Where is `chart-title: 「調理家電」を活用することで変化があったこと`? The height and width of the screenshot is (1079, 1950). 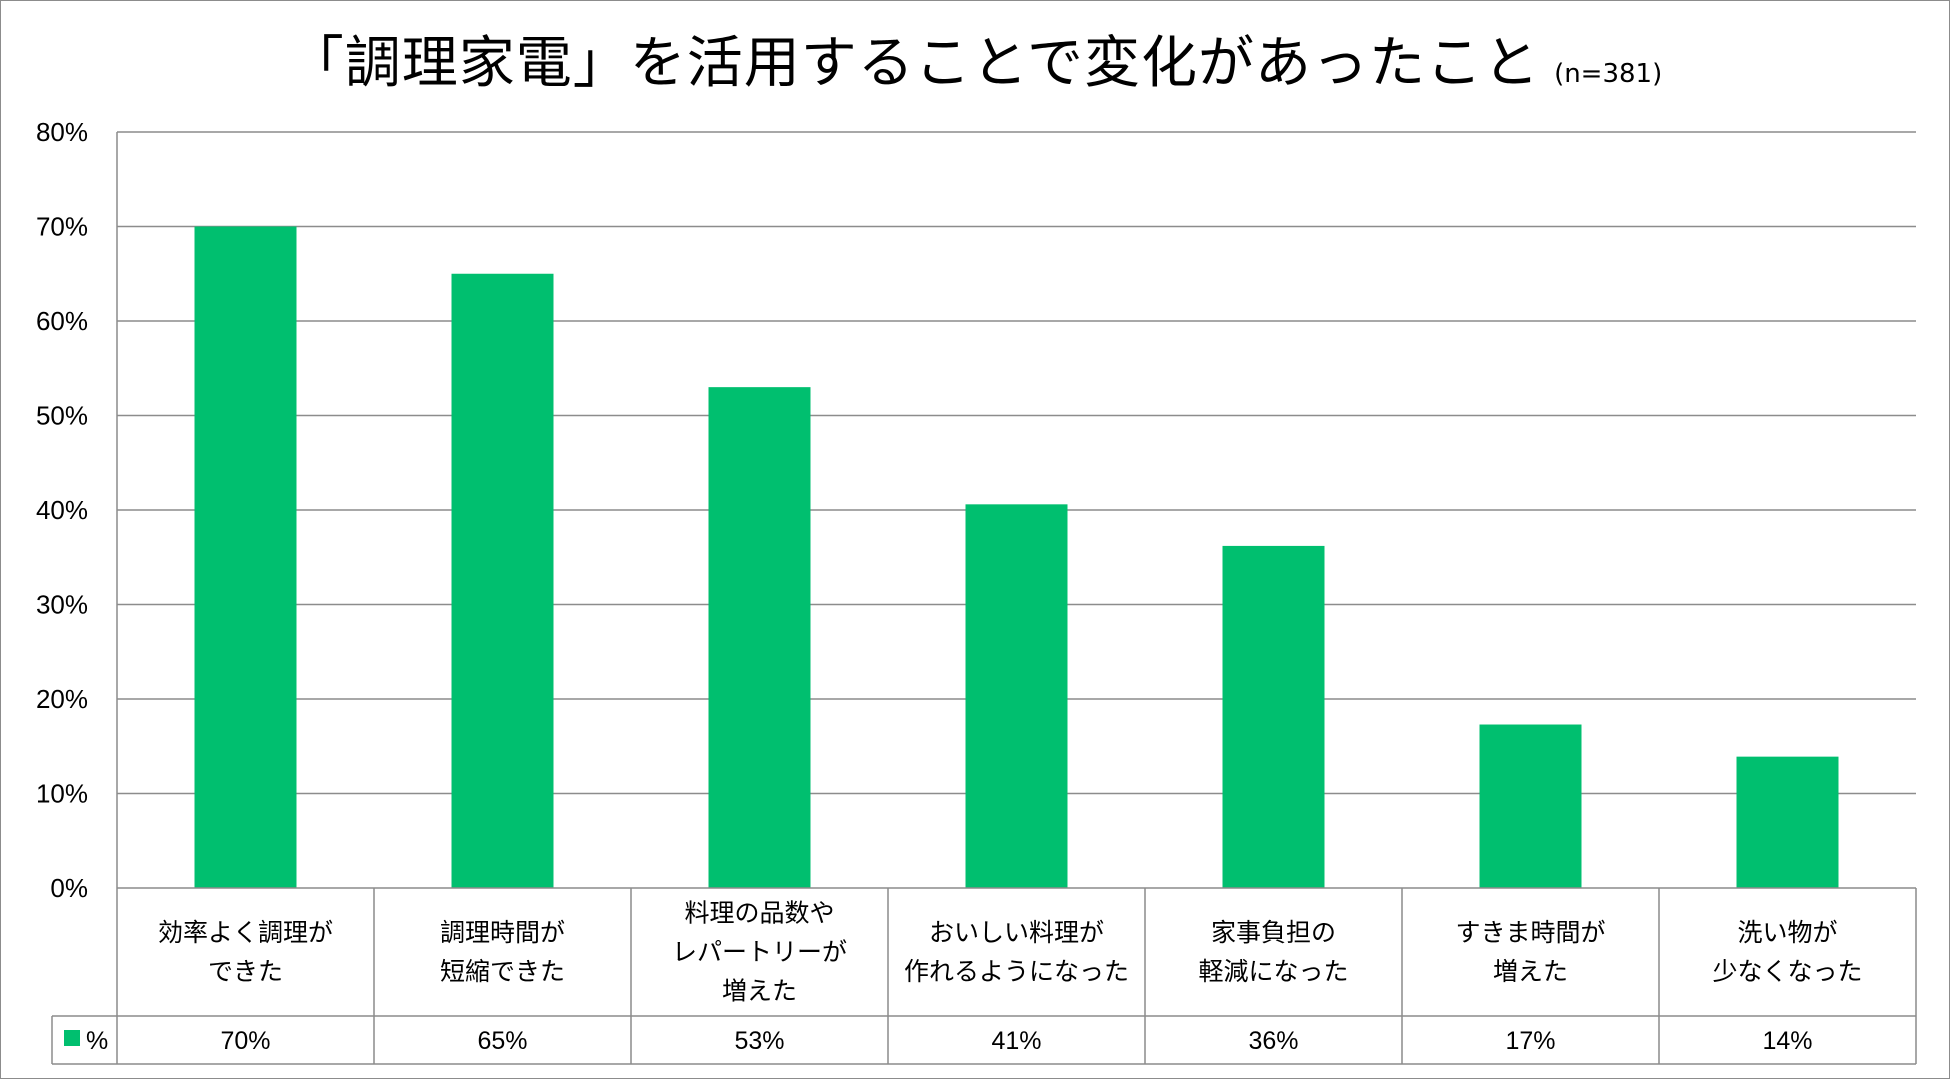 chart-title: 「調理家電」を活用することで変化があったこと is located at coordinates (914, 63).